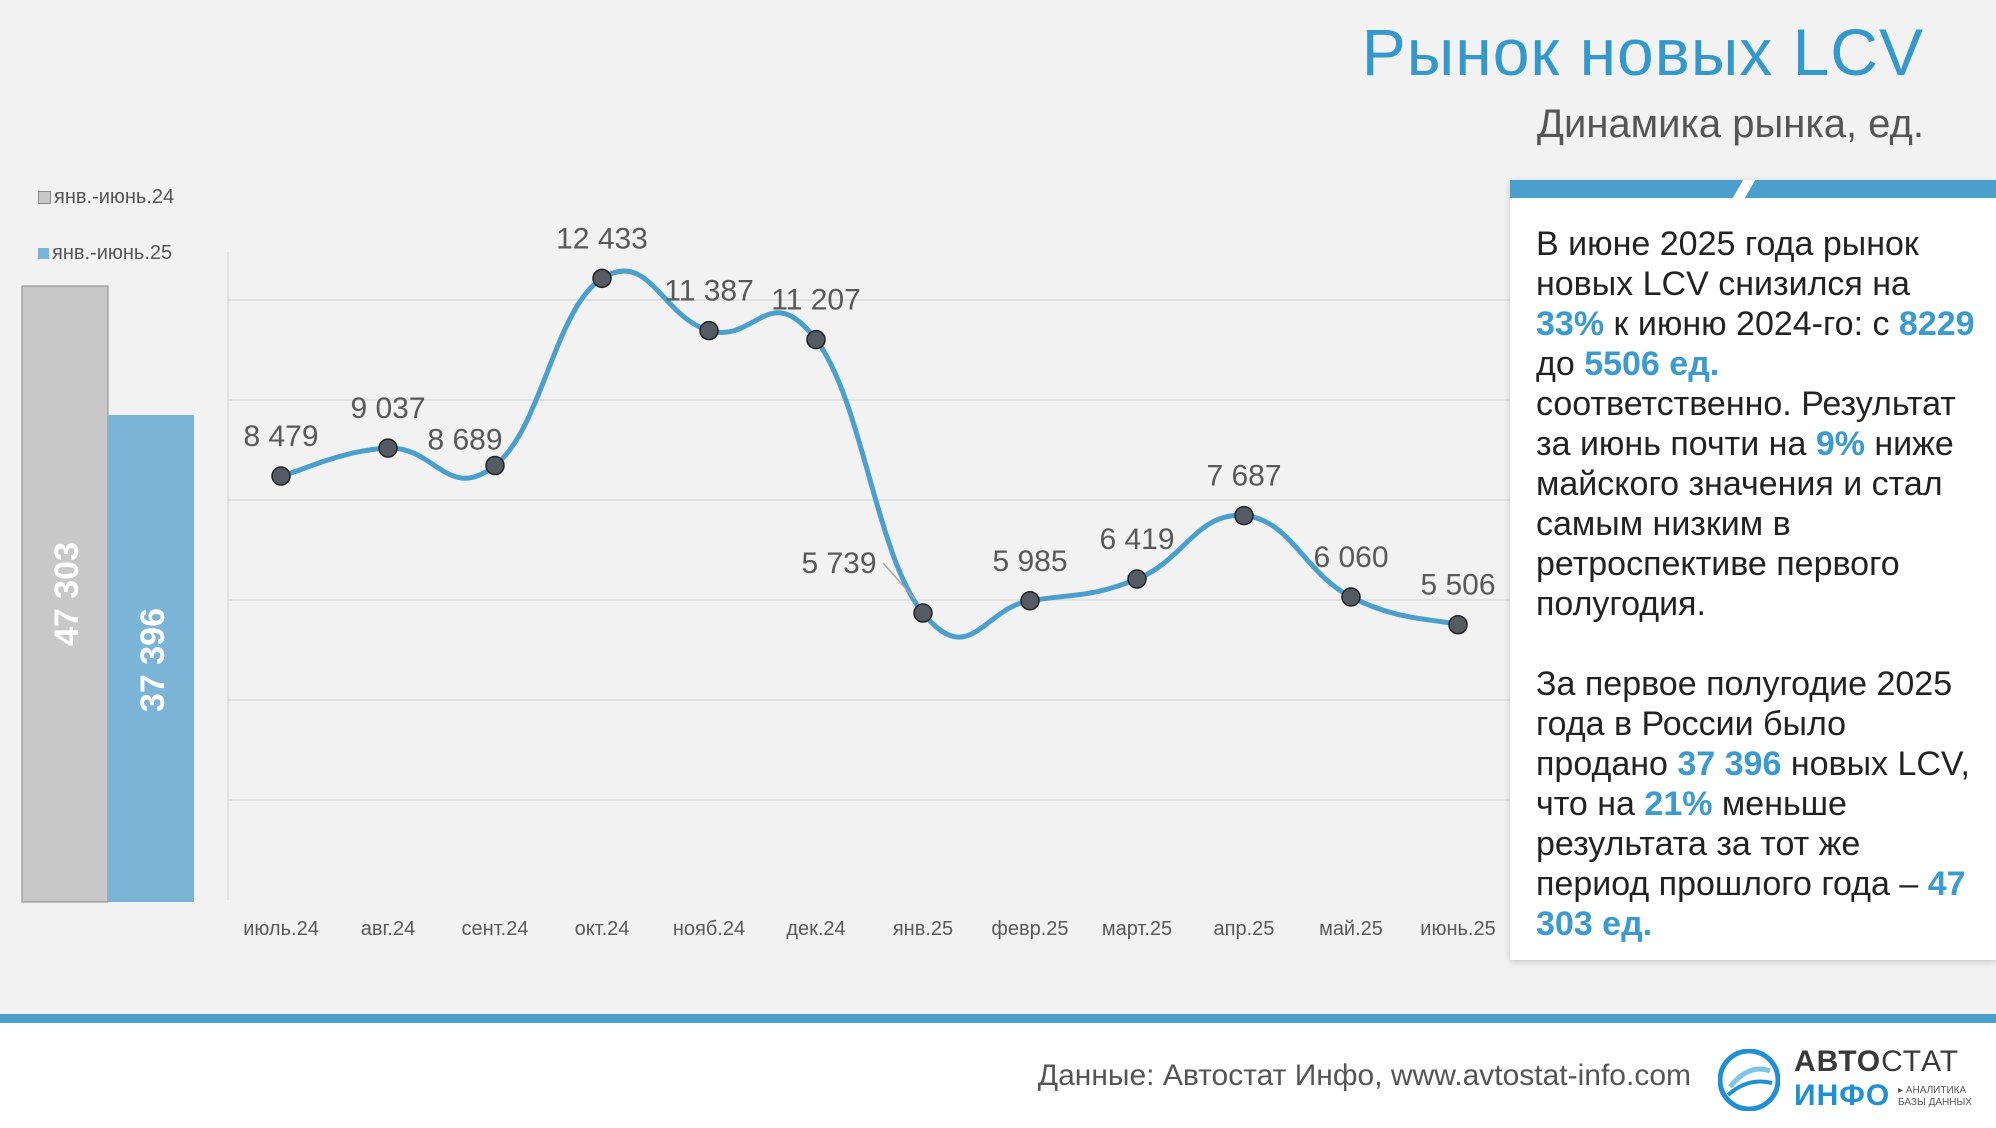 This screenshot has width=1996, height=1128. I want to click on x-tick-label: апр.25, so click(1244, 929).